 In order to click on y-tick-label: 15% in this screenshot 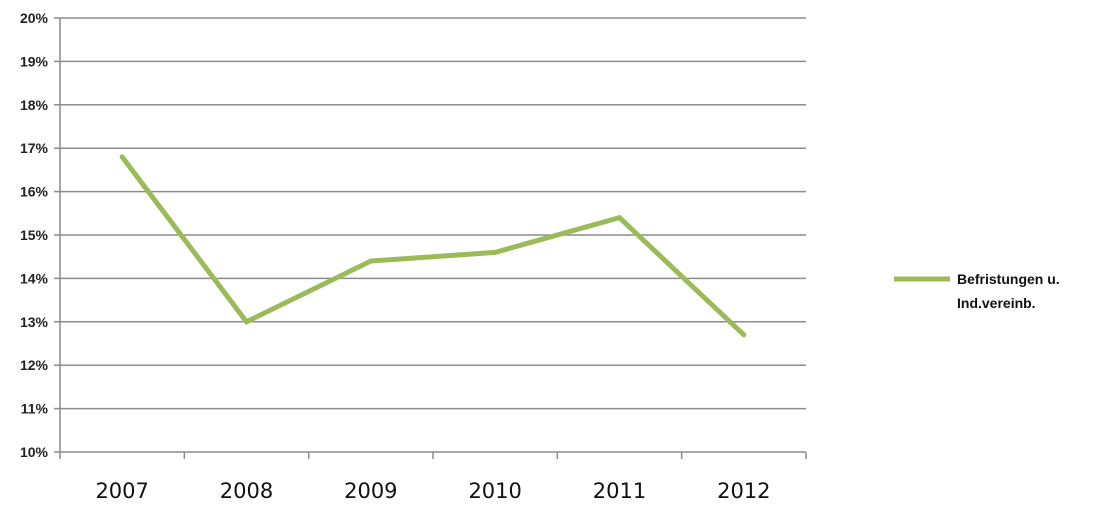, I will do `click(34, 235)`.